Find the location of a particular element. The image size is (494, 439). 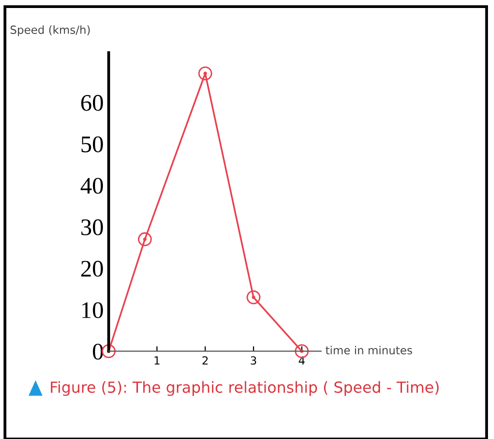

x-axis-title: time in minutes is located at coordinates (369, 350).